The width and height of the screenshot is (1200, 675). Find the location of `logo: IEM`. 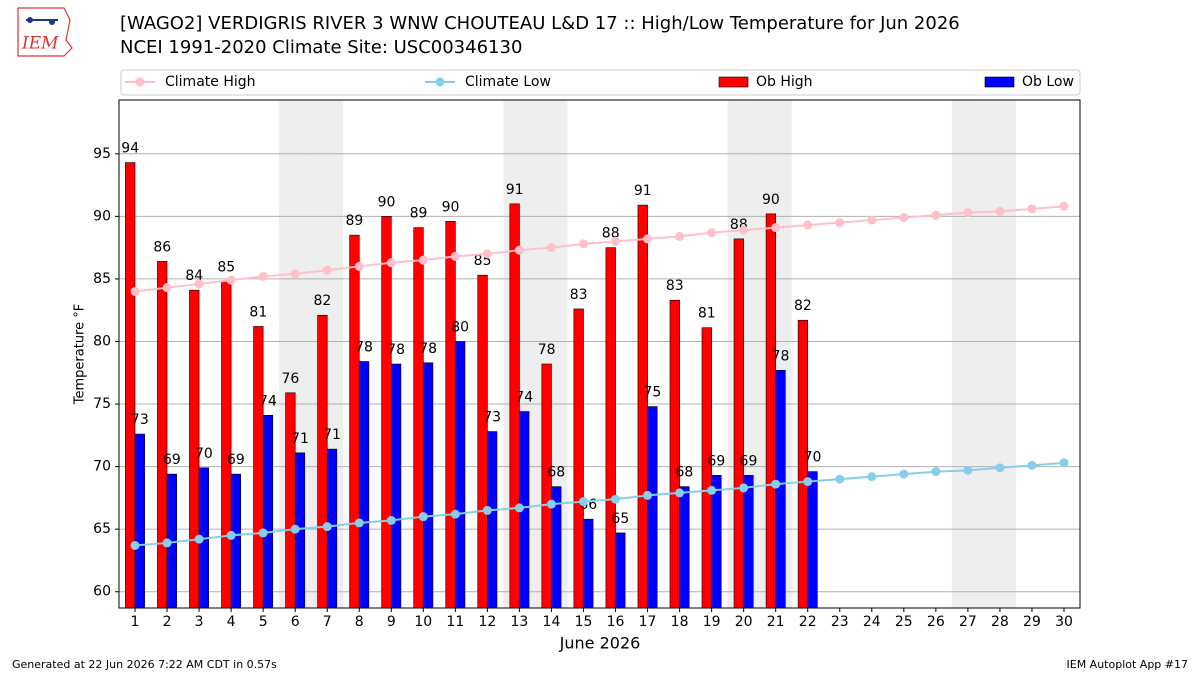

logo: IEM is located at coordinates (45, 32).